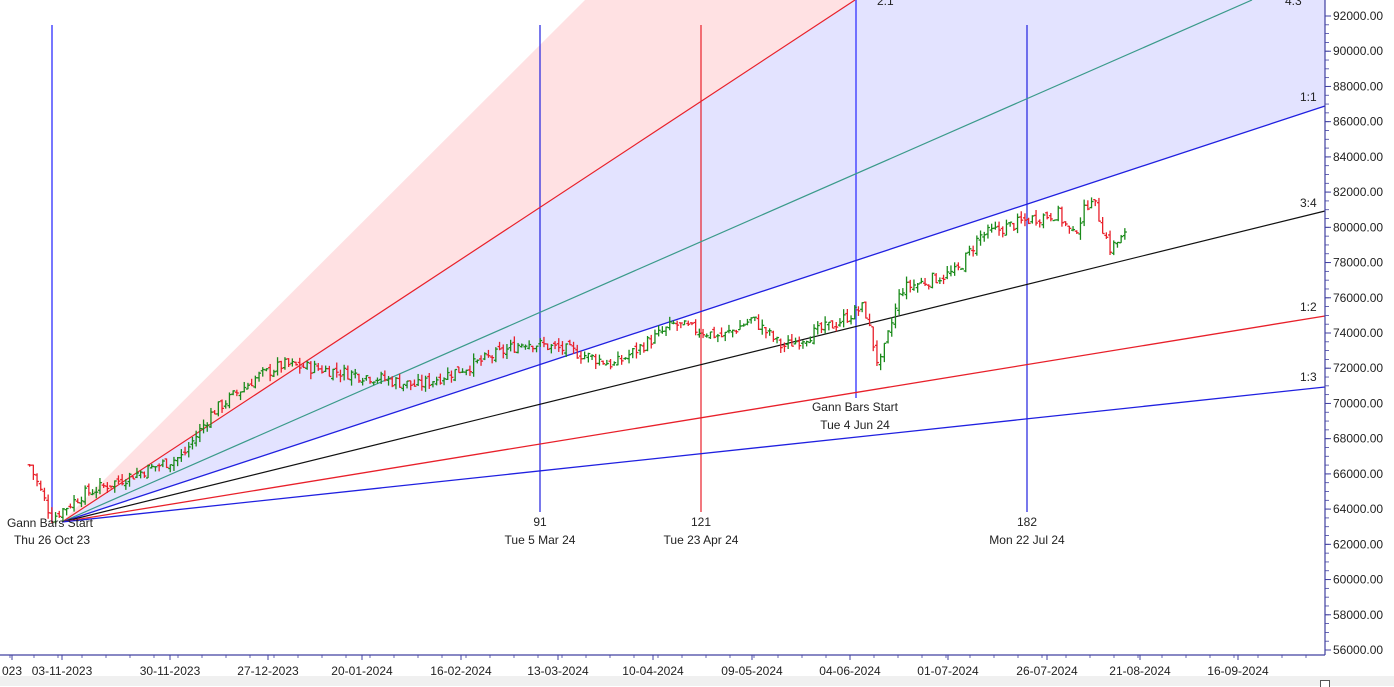 The width and height of the screenshot is (1394, 687). I want to click on y-tick-label: 92000.00, so click(1358, 16).